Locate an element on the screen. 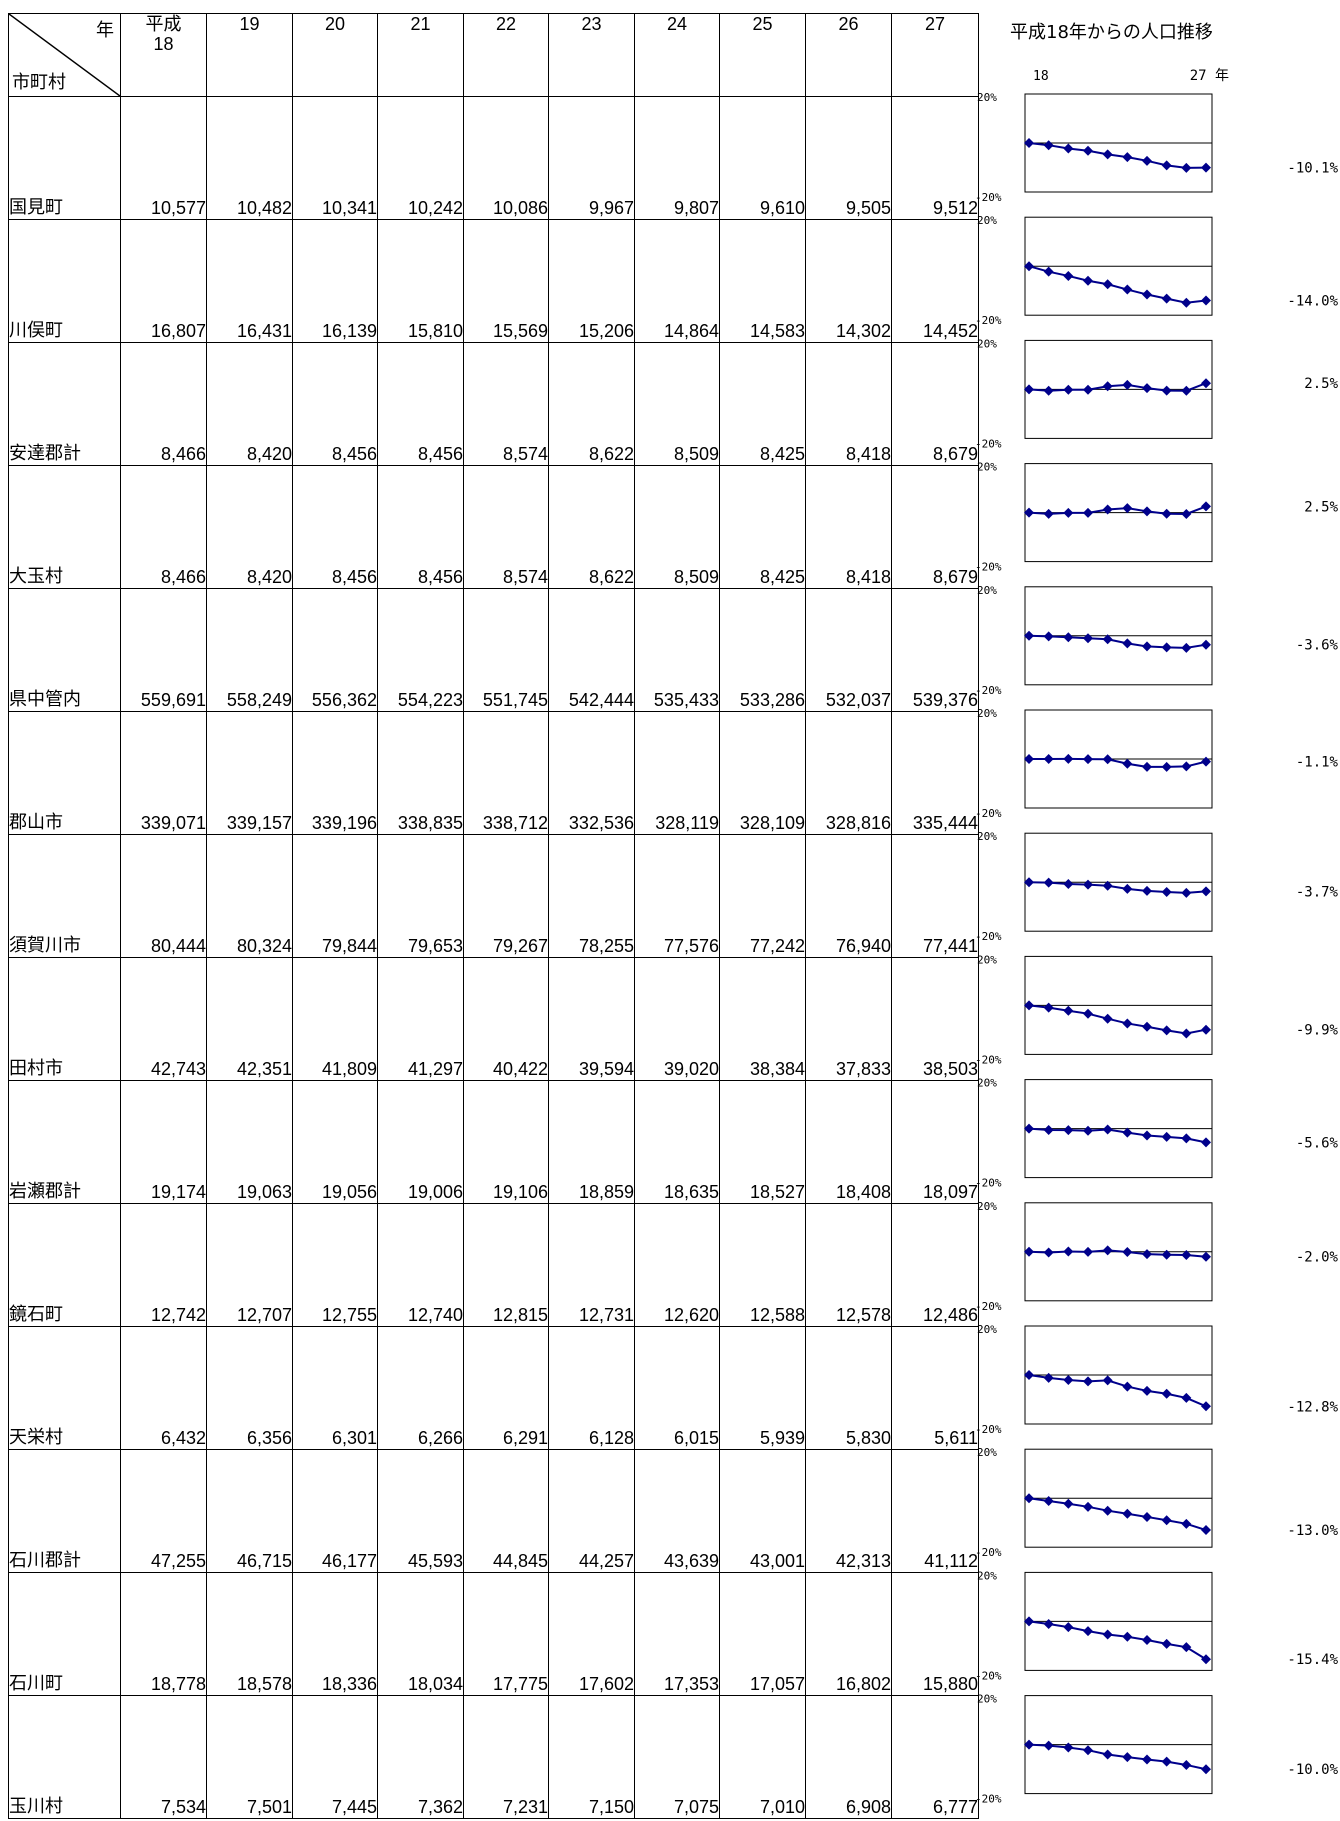  population-cell: 6,015 is located at coordinates (677, 1388).